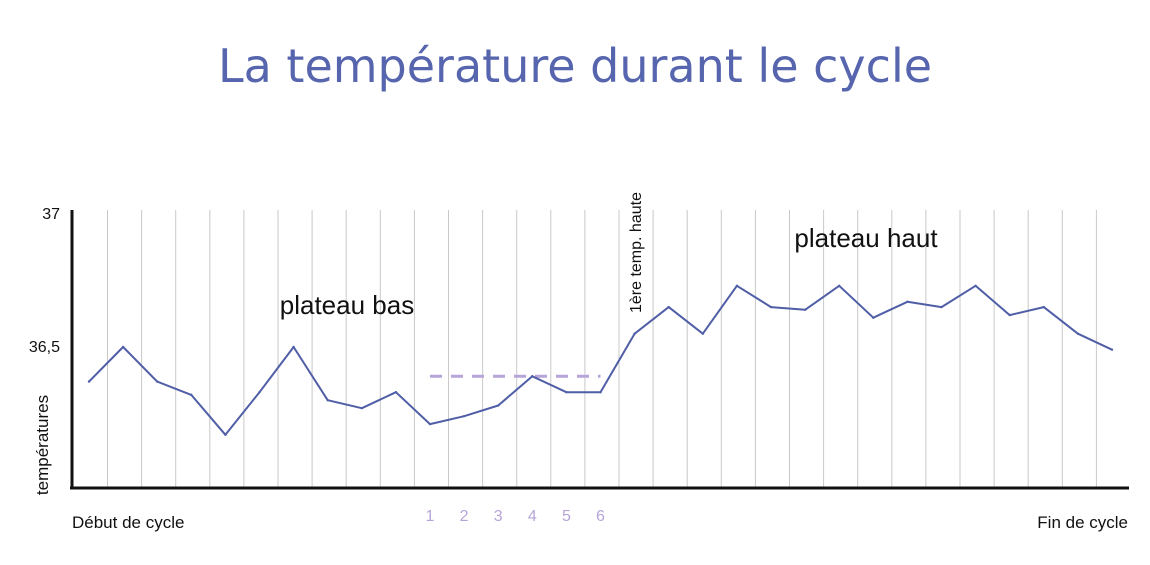 The width and height of the screenshot is (1150, 565). I want to click on highlight-day-label: 5, so click(566, 516).